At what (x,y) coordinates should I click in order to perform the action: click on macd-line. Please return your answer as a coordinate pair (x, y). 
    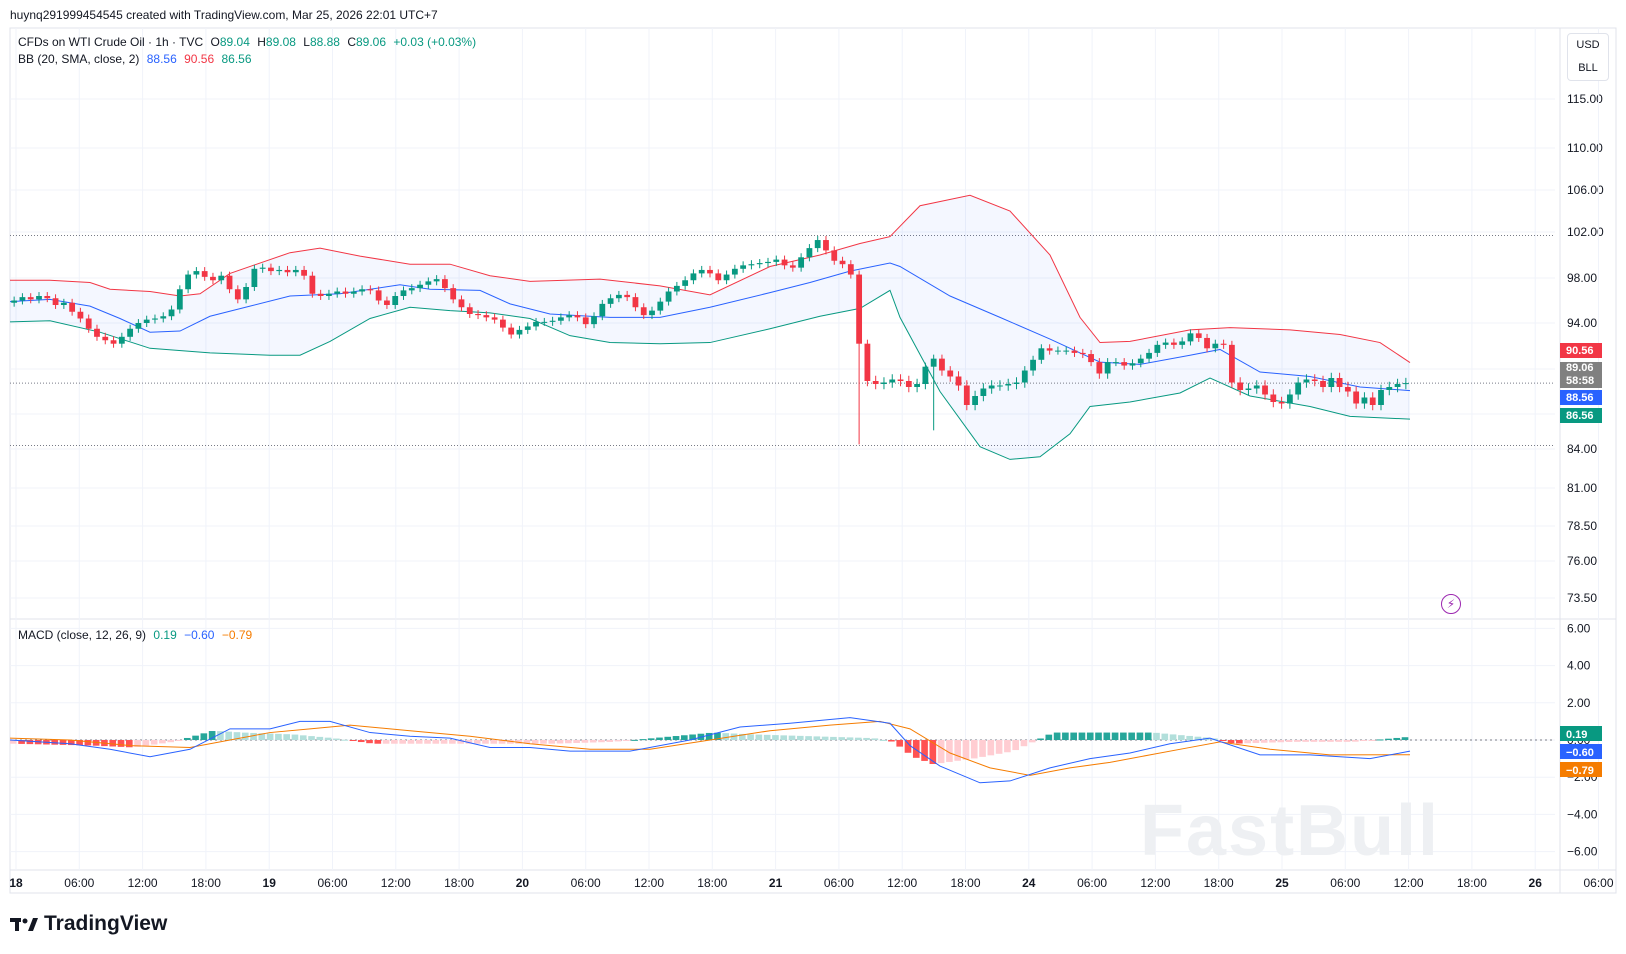
    Looking at the image, I should click on (710, 750).